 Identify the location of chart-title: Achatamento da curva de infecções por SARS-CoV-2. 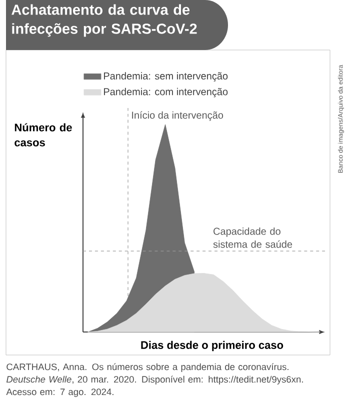
(104, 20).